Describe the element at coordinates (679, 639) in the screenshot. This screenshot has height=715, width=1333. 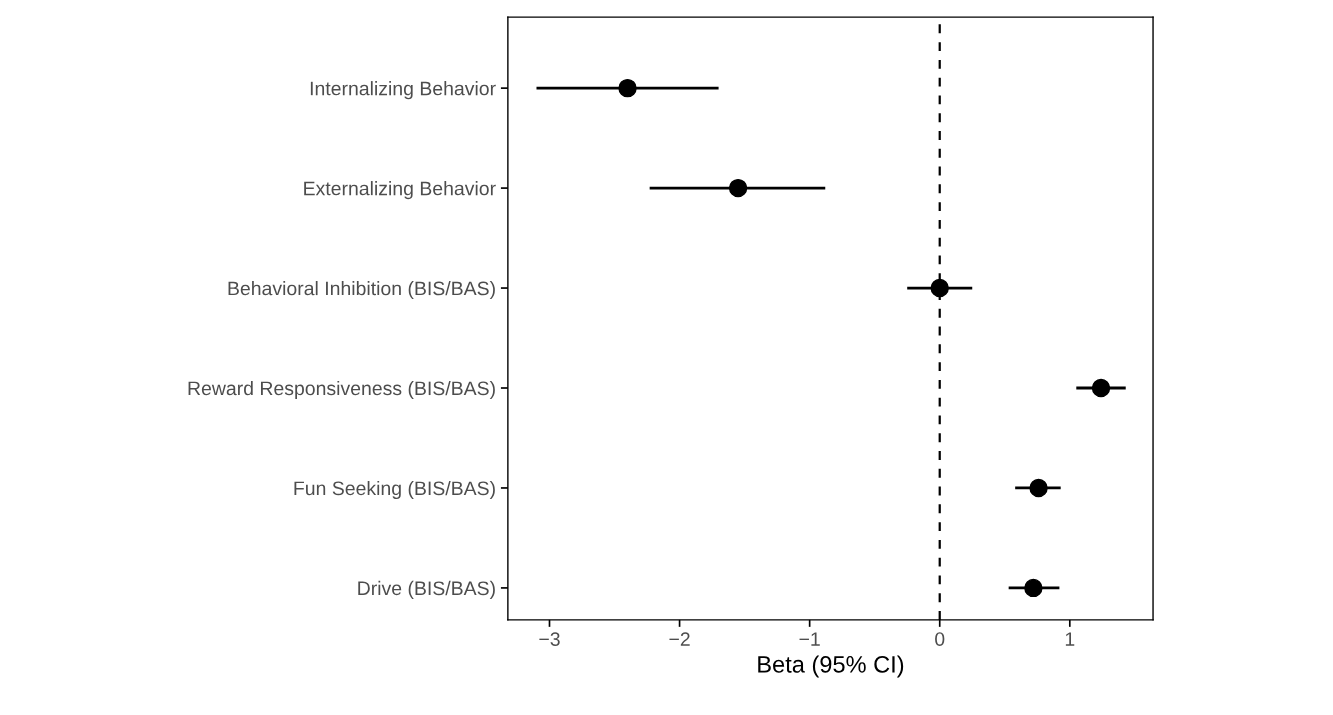
I see `x-tick-label: −2` at that location.